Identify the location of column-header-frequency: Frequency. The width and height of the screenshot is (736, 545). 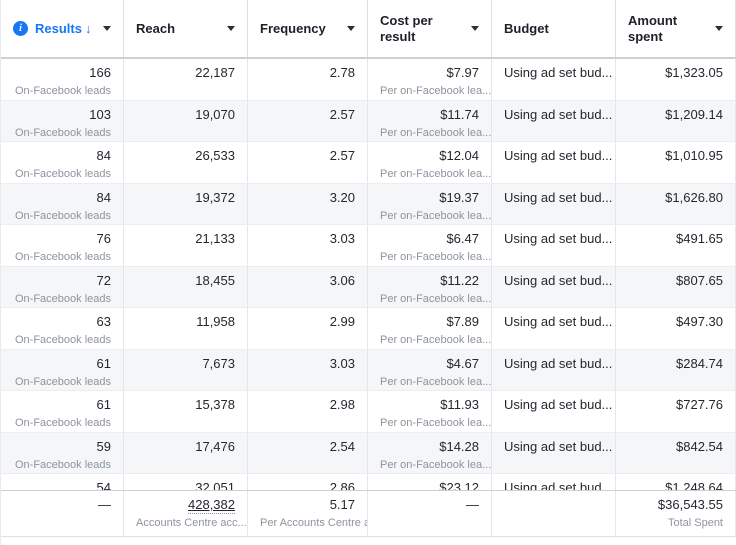
(308, 28).